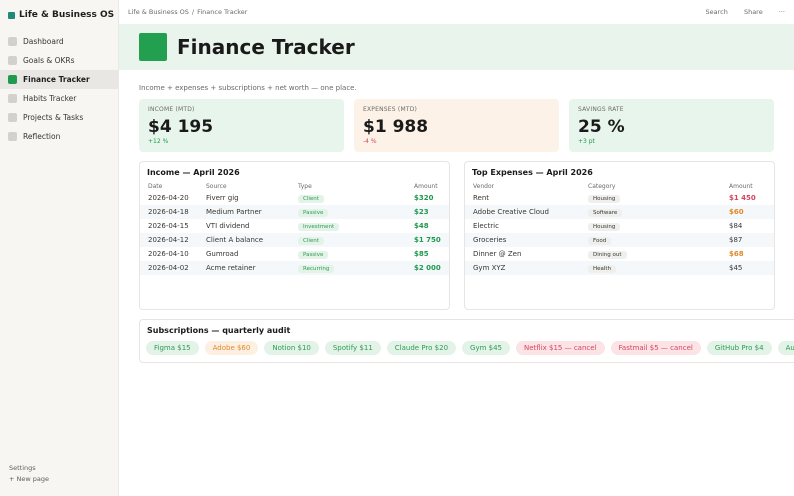 The width and height of the screenshot is (794, 496). Describe the element at coordinates (169, 212) in the screenshot. I see `income-date-cell: 2026-04-18` at that location.